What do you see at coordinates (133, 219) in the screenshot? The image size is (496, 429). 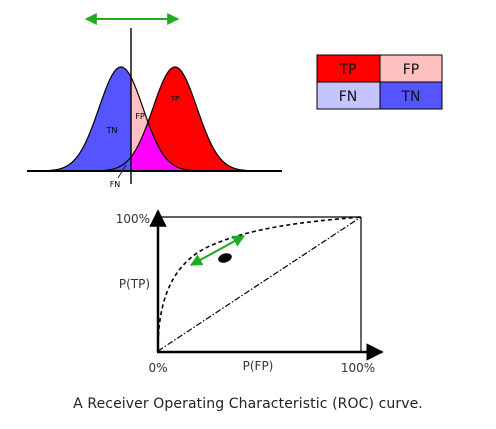 I see `y-max-label: 100%` at bounding box center [133, 219].